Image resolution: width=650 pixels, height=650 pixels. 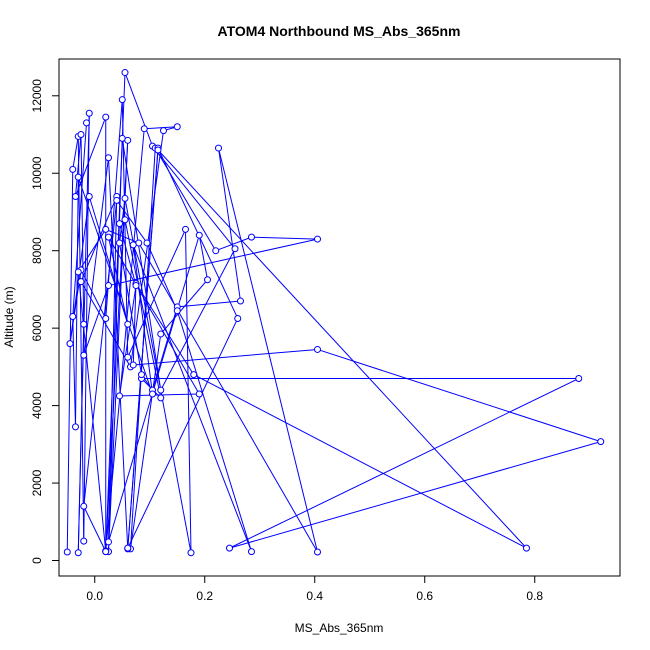 I want to click on x-axis: 0.0 0.2 0.4 0.6 0.8, so click(x=314, y=589).